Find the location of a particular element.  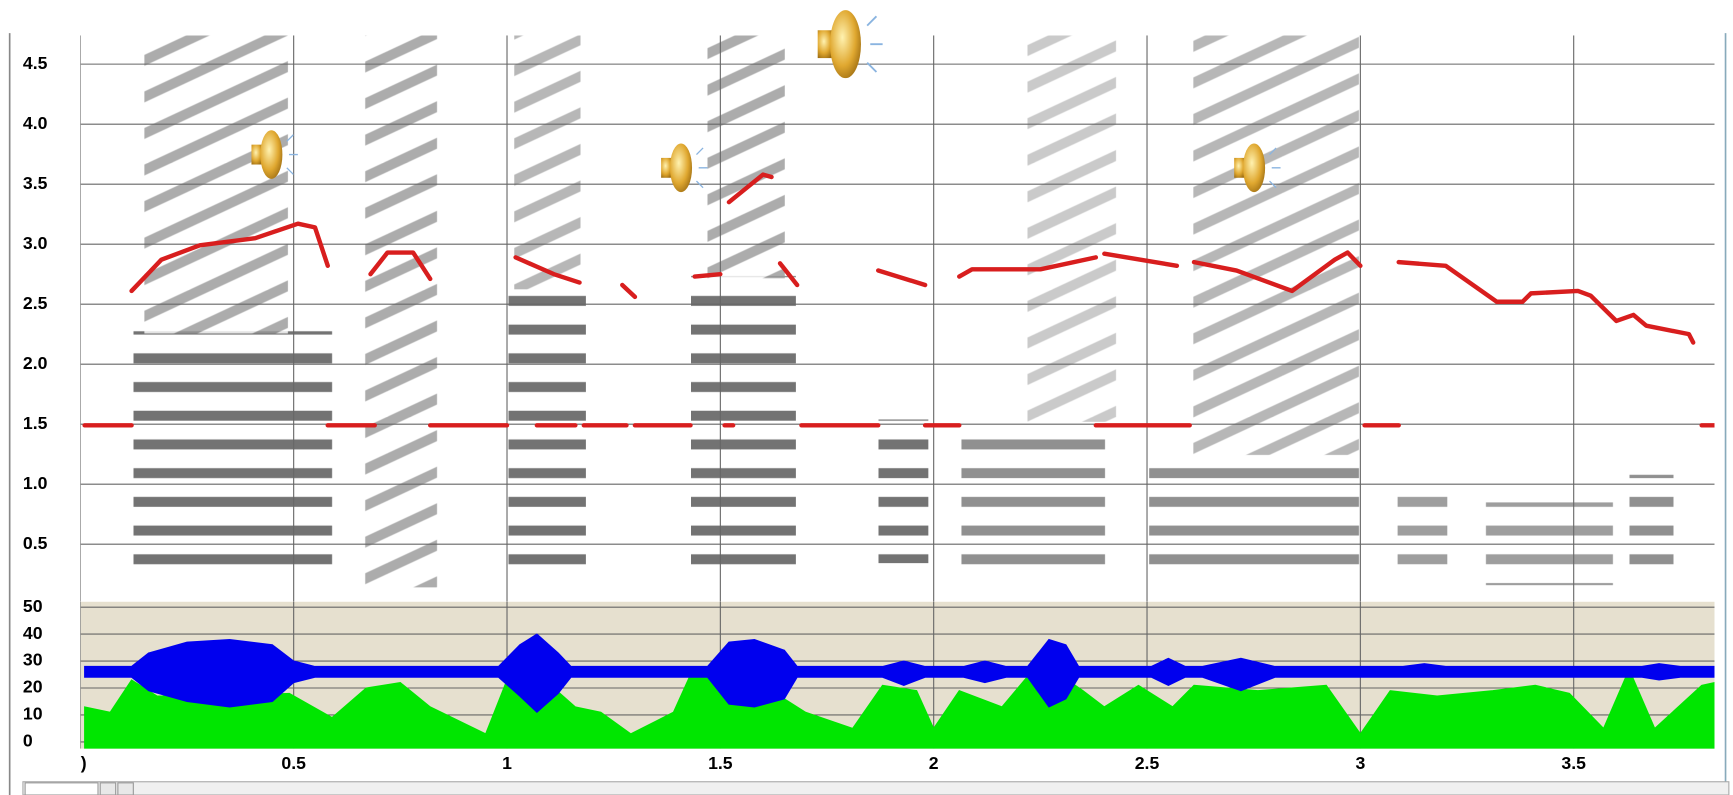

x-tick-label: 3 is located at coordinates (1360, 763).